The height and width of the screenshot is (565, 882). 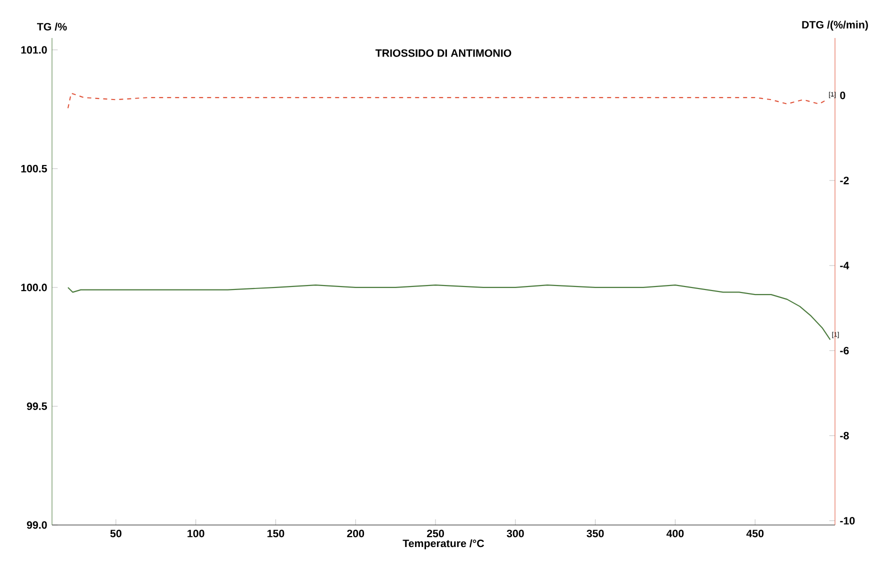 What do you see at coordinates (443, 53) in the screenshot?
I see `text: TRIOSSIDO DI ANTIMONIO` at bounding box center [443, 53].